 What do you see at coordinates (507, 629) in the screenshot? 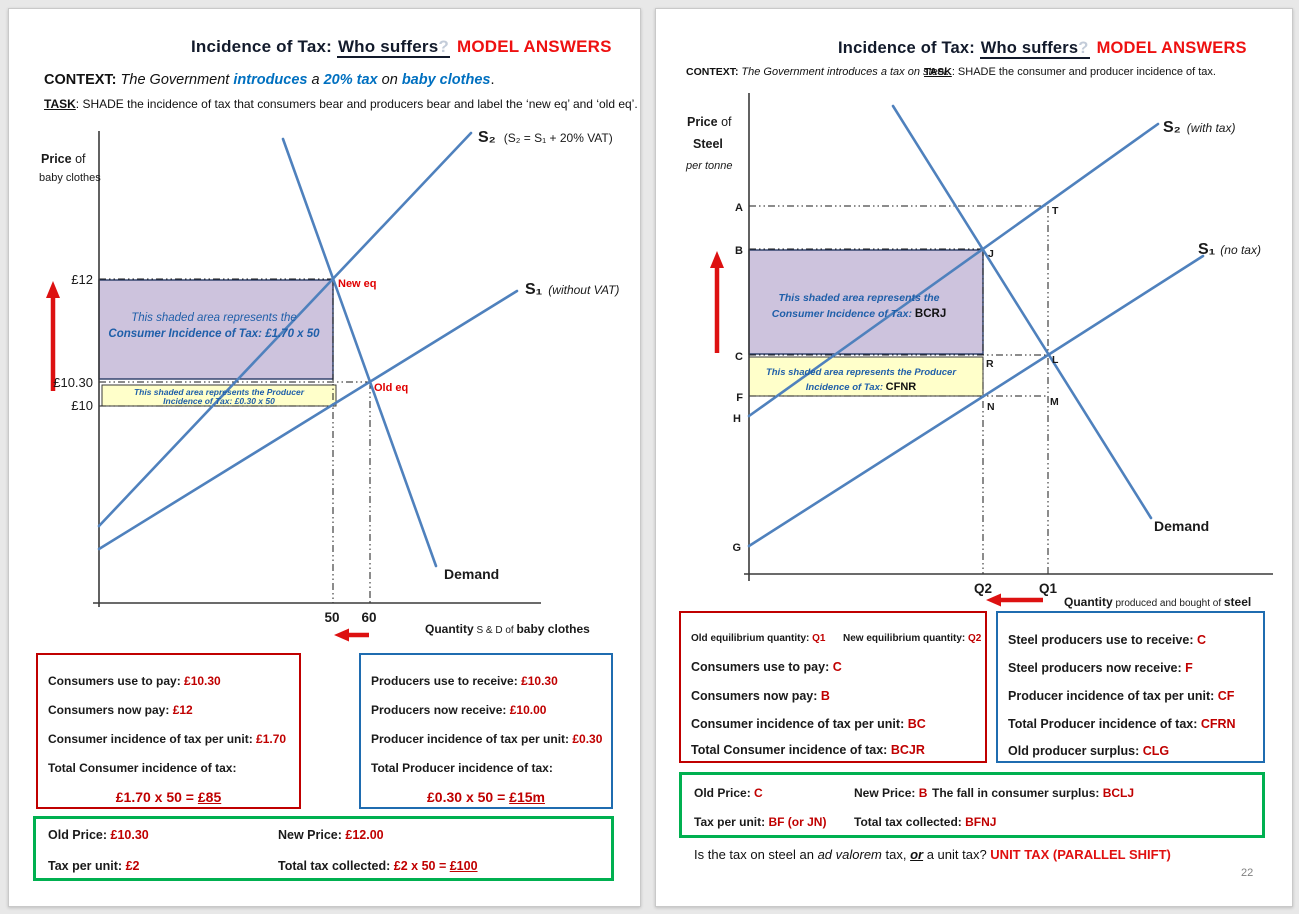
I see `x-axis-title: Quantity S & D of baby clothes` at bounding box center [507, 629].